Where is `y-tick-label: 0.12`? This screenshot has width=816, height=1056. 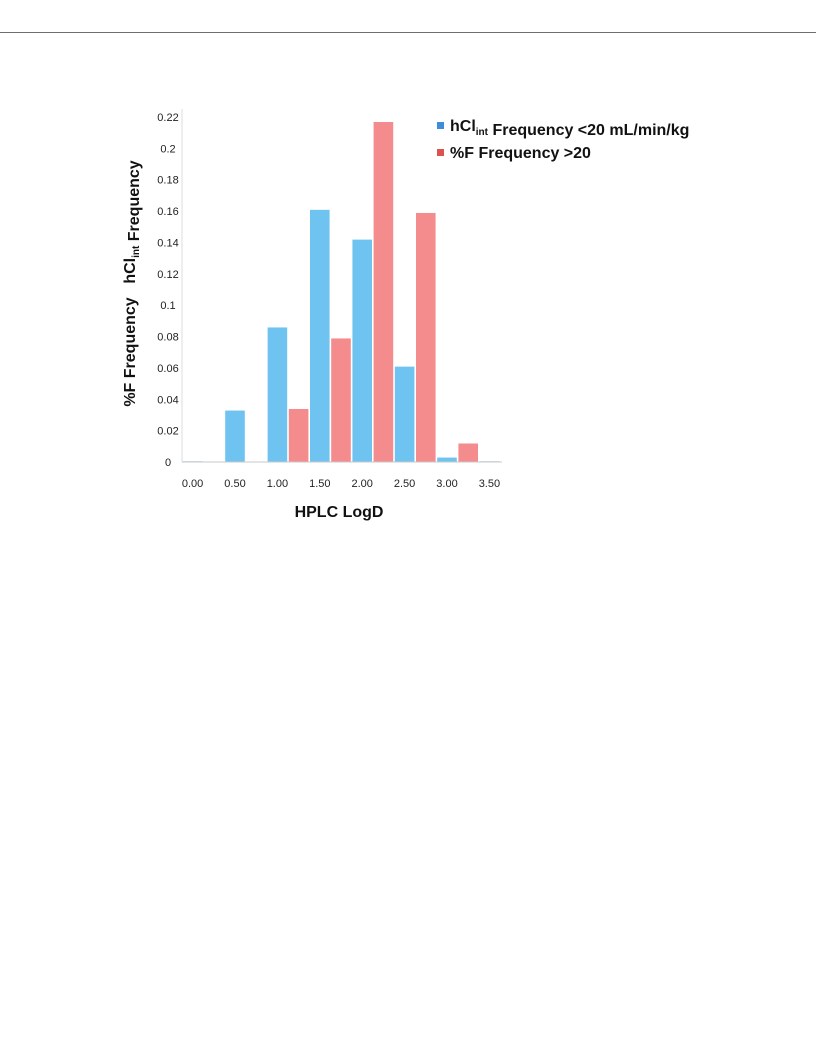
y-tick-label: 0.12 is located at coordinates (167, 275).